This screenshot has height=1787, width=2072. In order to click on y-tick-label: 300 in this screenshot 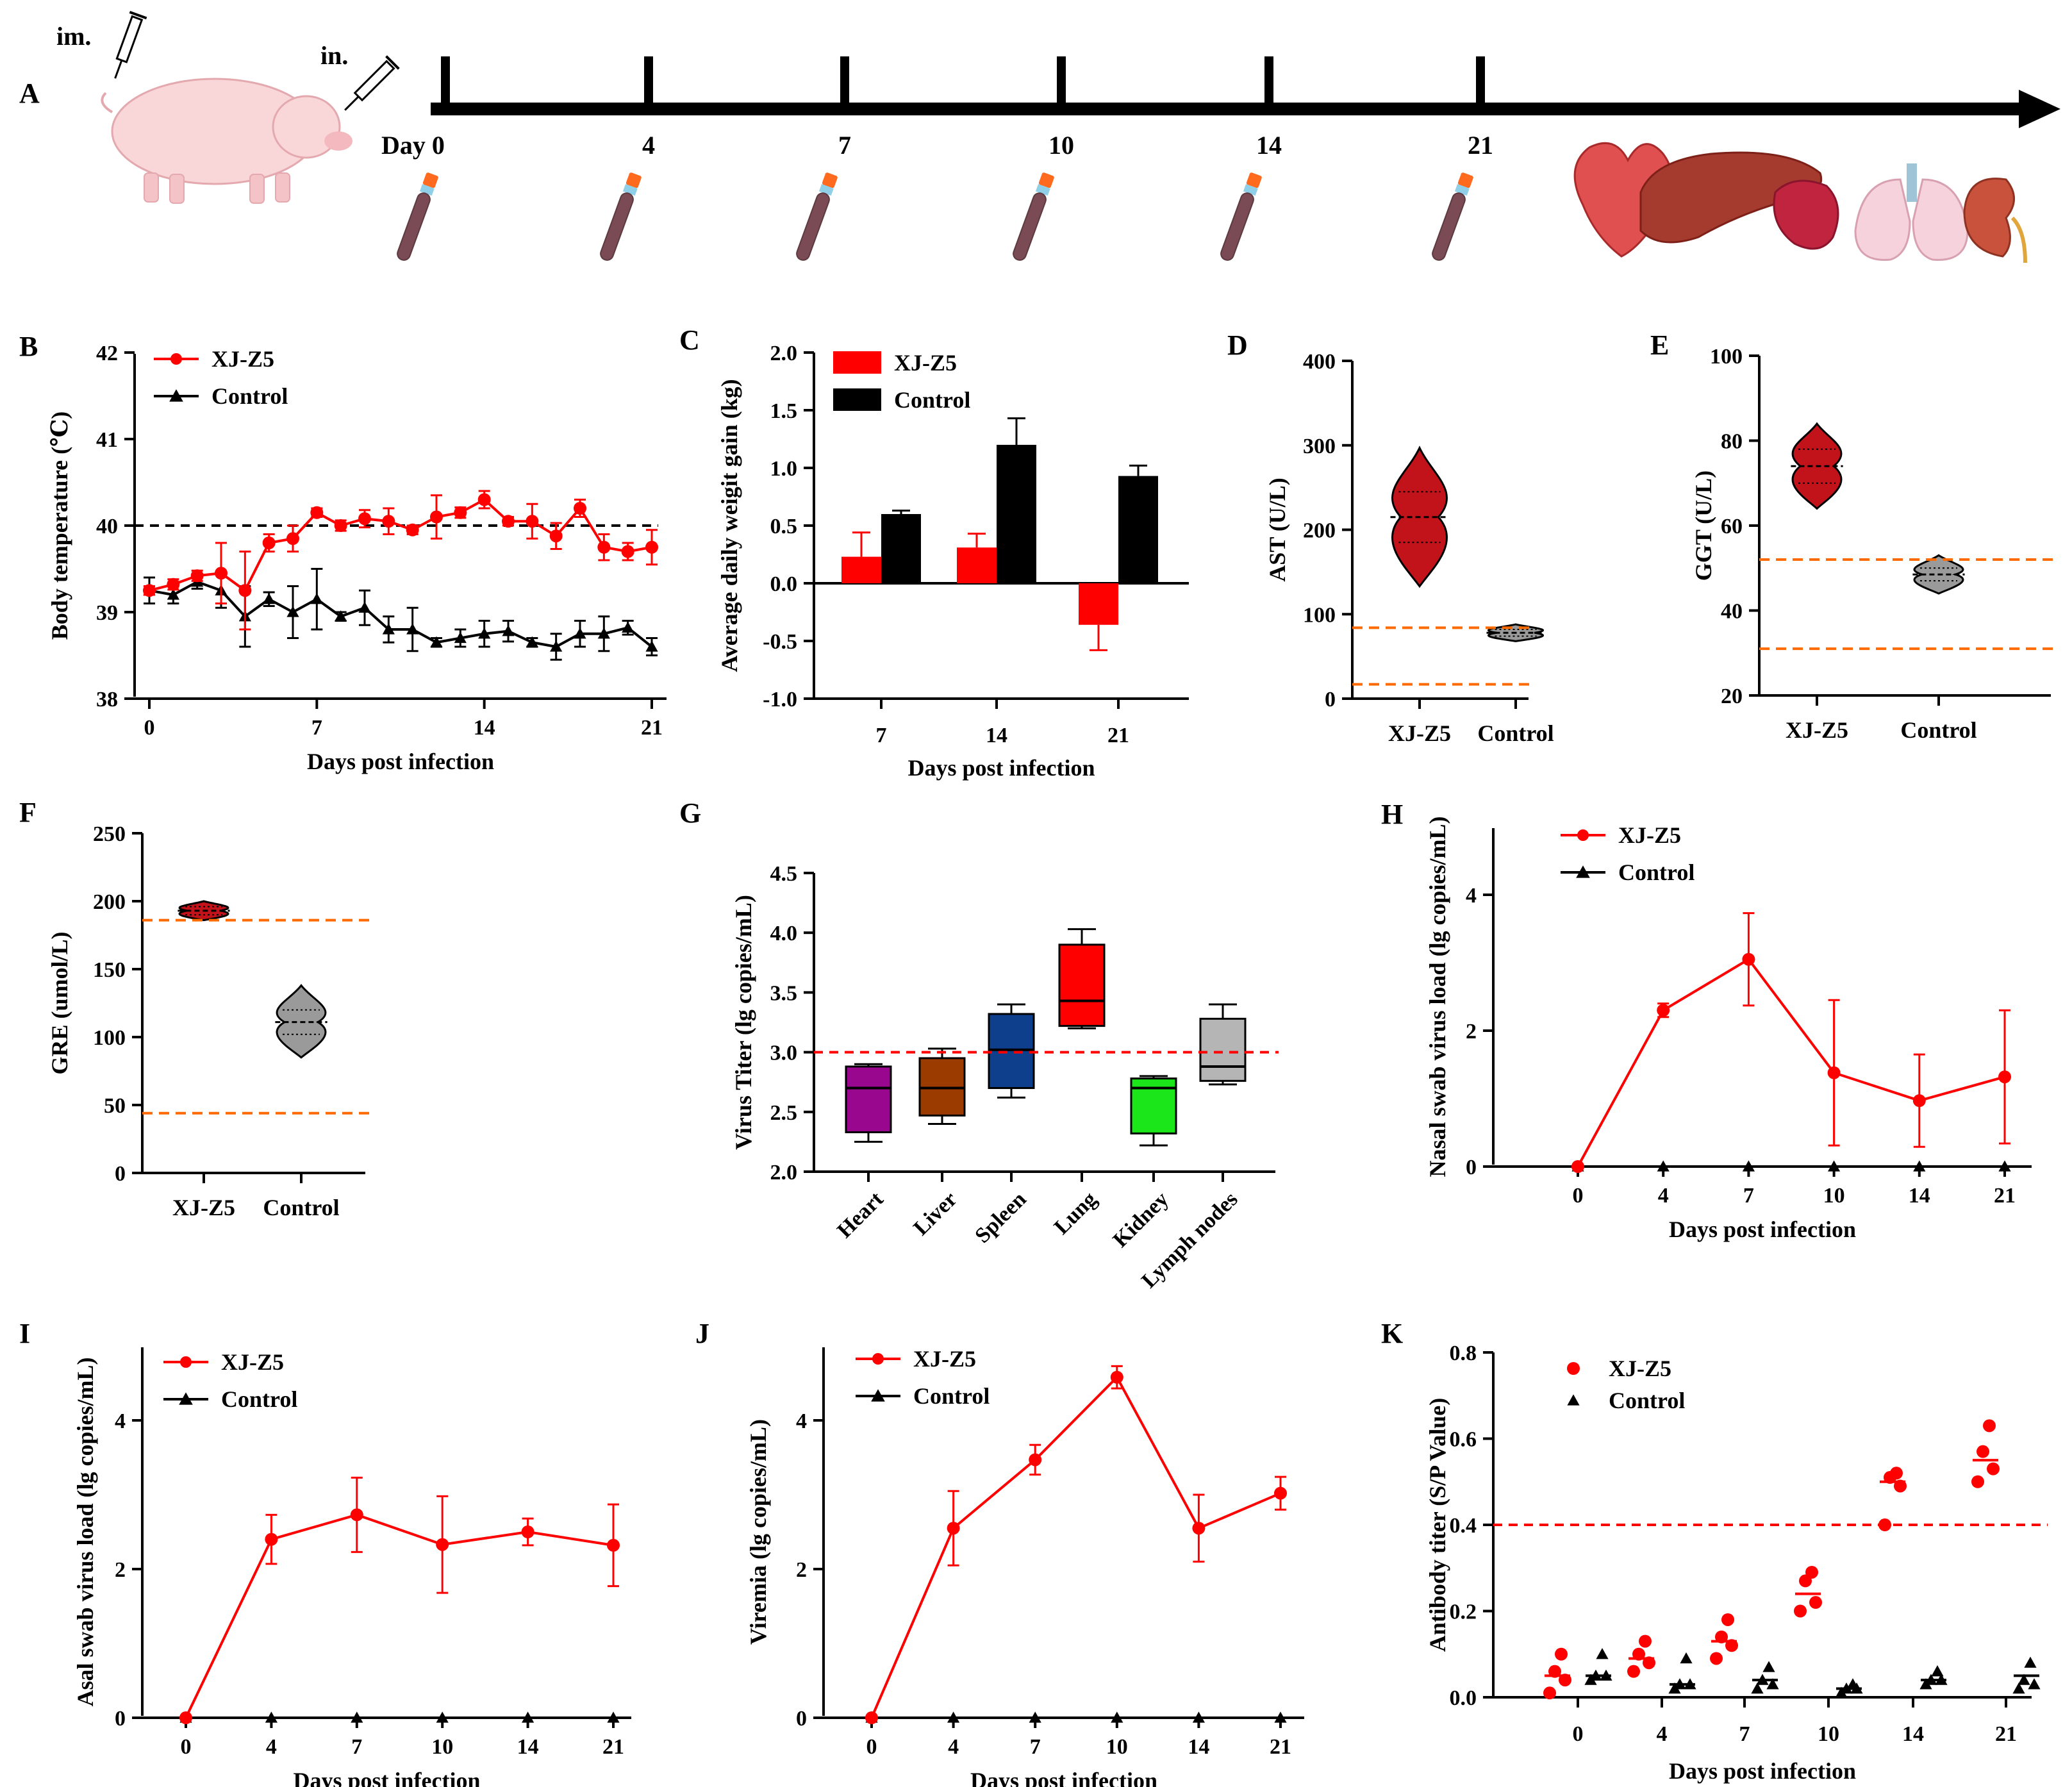, I will do `click(1320, 447)`.